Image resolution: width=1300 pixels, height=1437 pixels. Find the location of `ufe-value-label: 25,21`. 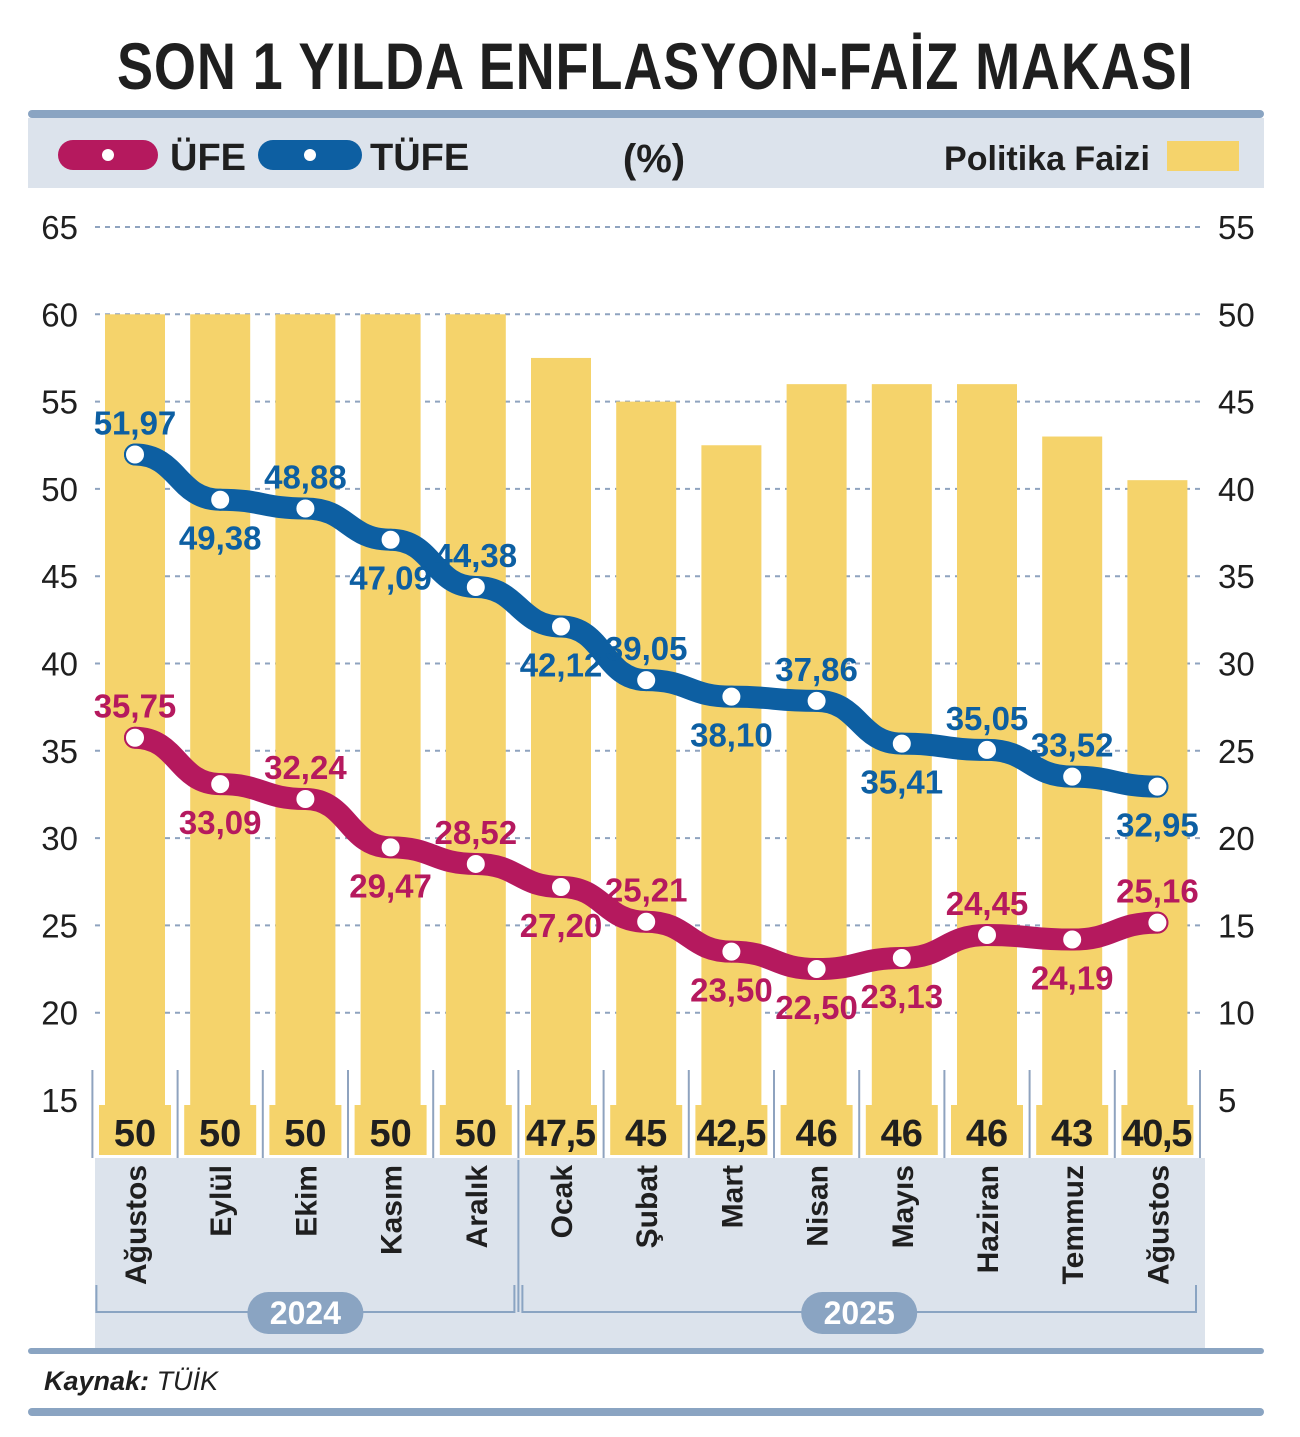

ufe-value-label: 25,21 is located at coordinates (646, 890).